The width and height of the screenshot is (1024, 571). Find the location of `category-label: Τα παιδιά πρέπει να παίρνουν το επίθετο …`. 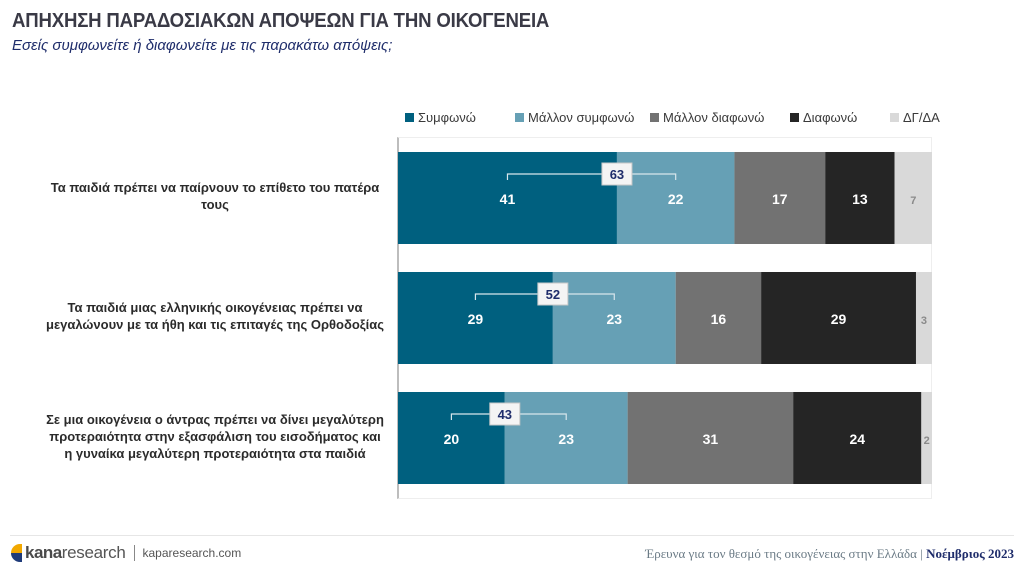

category-label: Τα παιδιά πρέπει να παίρνουν το επίθετο … is located at coordinates (215, 196).